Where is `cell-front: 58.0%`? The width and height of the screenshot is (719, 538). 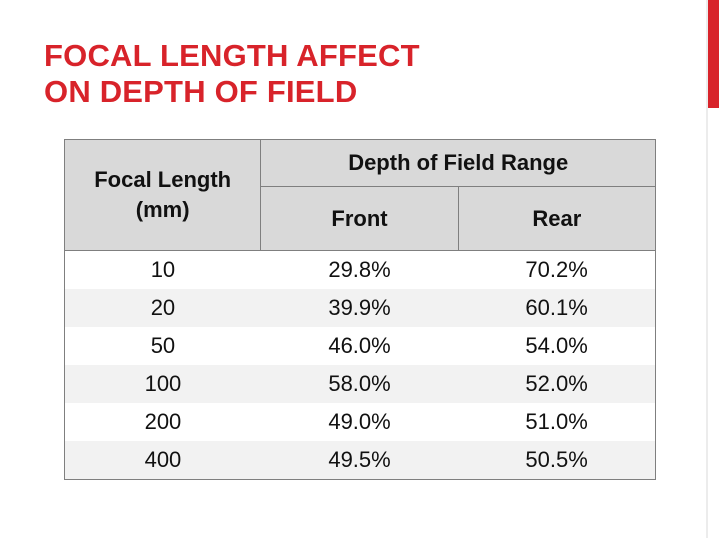 cell-front: 58.0% is located at coordinates (359, 384).